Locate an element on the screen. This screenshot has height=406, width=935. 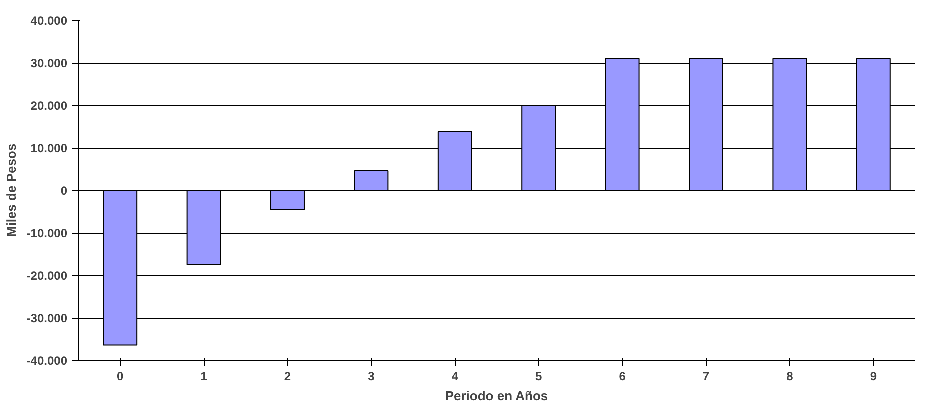
x-tick-label: 4 is located at coordinates (455, 377).